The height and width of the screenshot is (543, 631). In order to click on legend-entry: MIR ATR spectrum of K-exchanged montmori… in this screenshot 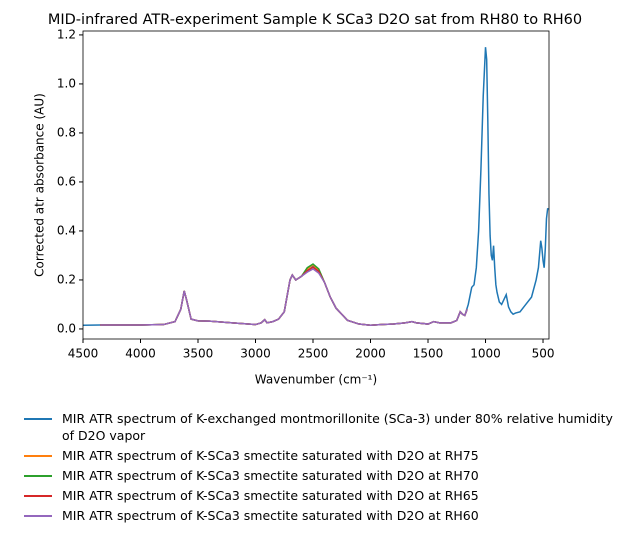, I will do `click(324, 427)`.